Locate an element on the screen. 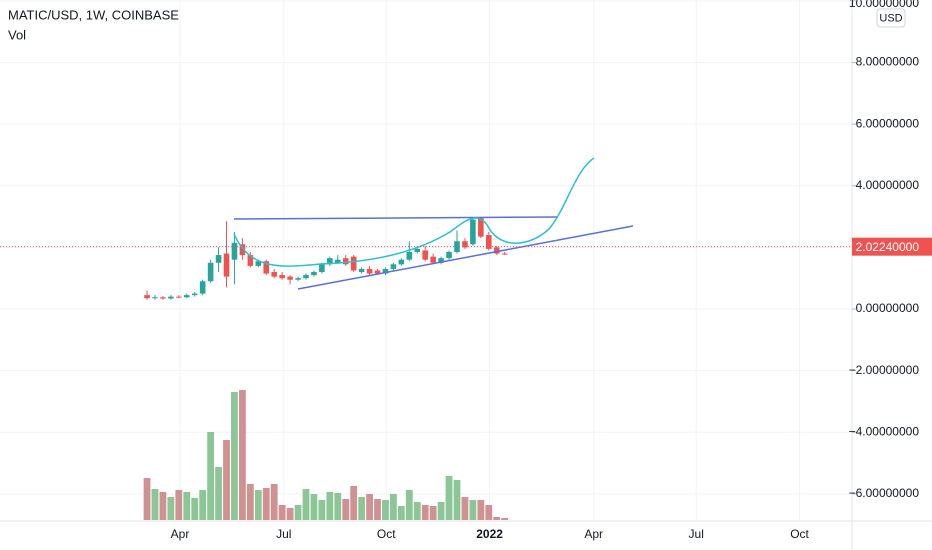 The width and height of the screenshot is (932, 550). currency-badge is located at coordinates (891, 18).